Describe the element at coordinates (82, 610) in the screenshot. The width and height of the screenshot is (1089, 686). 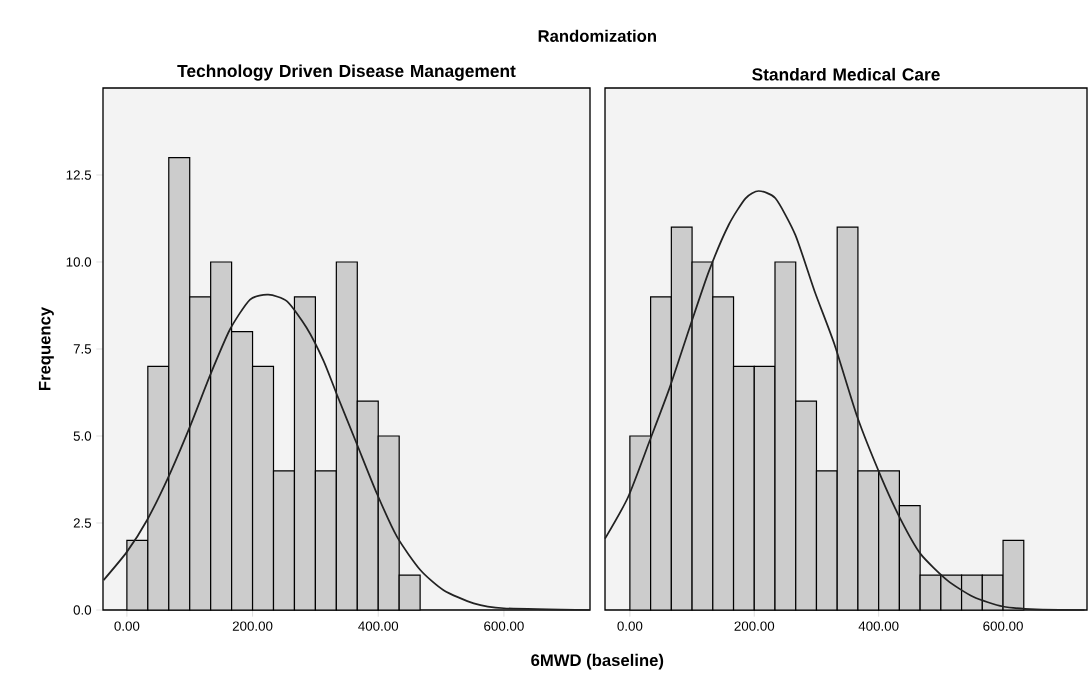
I see `y-tick-label: 0.0` at that location.